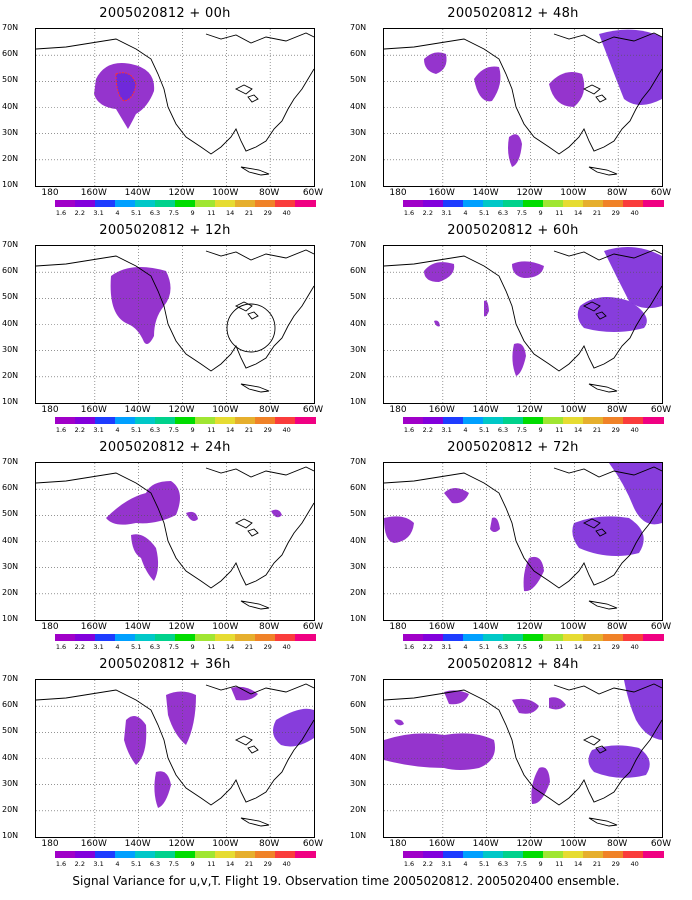  What do you see at coordinates (513, 447) in the screenshot?
I see `panel-title: 2005020812 + 72h` at bounding box center [513, 447].